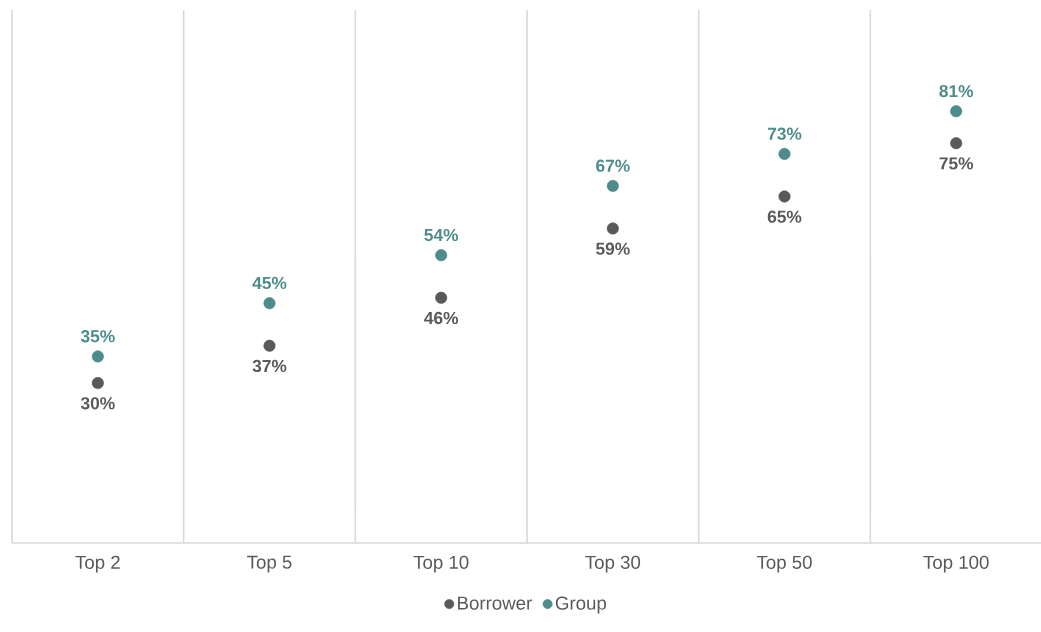  What do you see at coordinates (956, 91) in the screenshot?
I see `data-label: 81%` at bounding box center [956, 91].